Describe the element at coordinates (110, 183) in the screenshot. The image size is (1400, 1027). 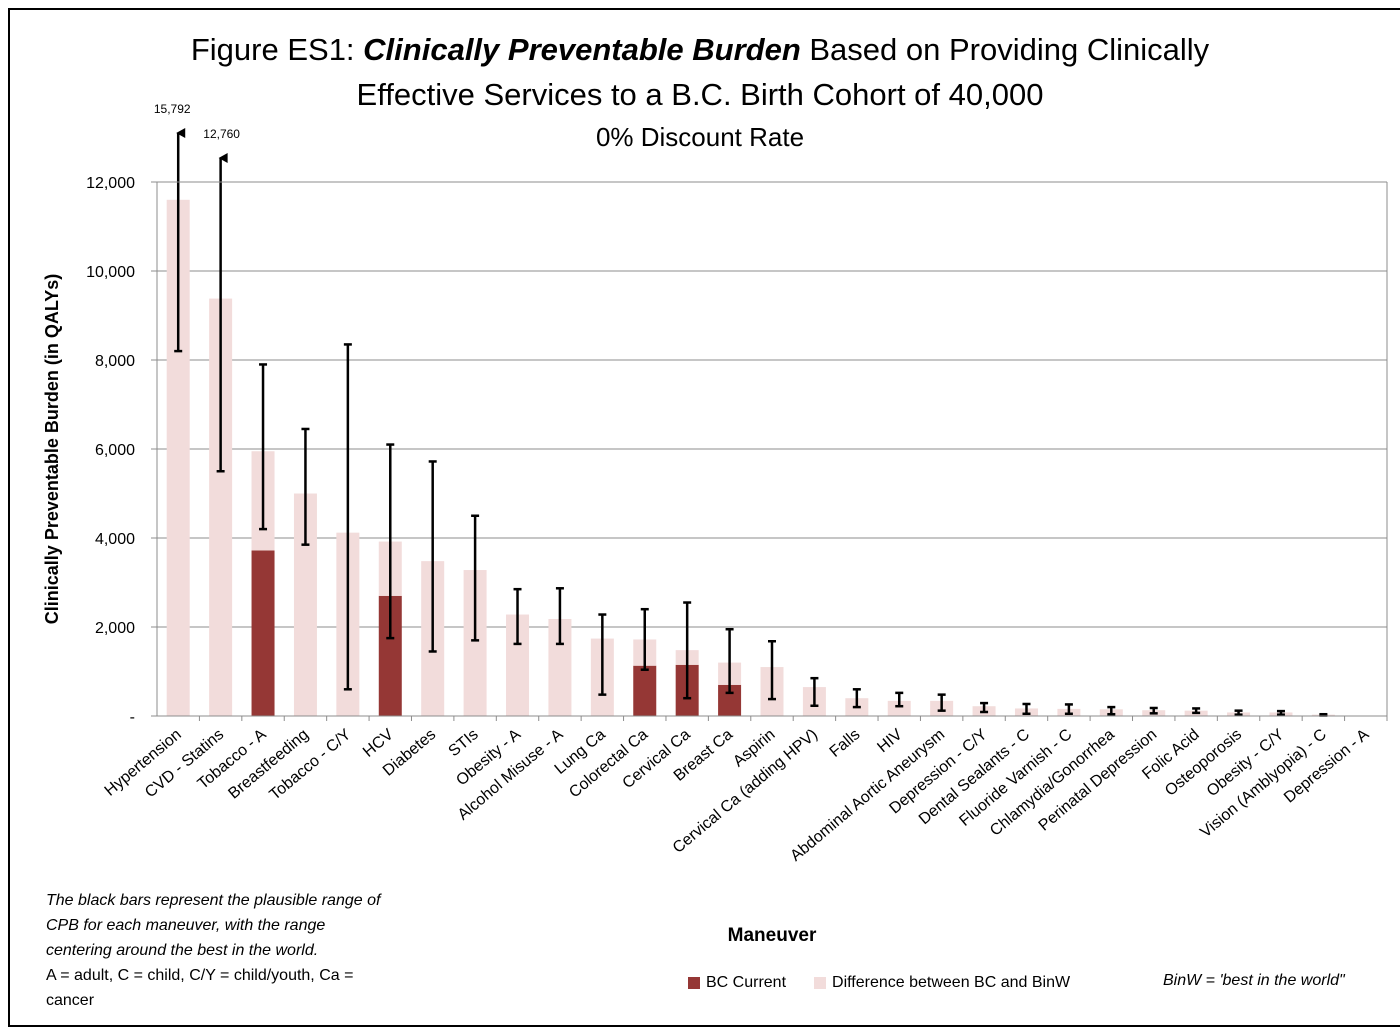
I see `y-tick-label: 12,000` at that location.